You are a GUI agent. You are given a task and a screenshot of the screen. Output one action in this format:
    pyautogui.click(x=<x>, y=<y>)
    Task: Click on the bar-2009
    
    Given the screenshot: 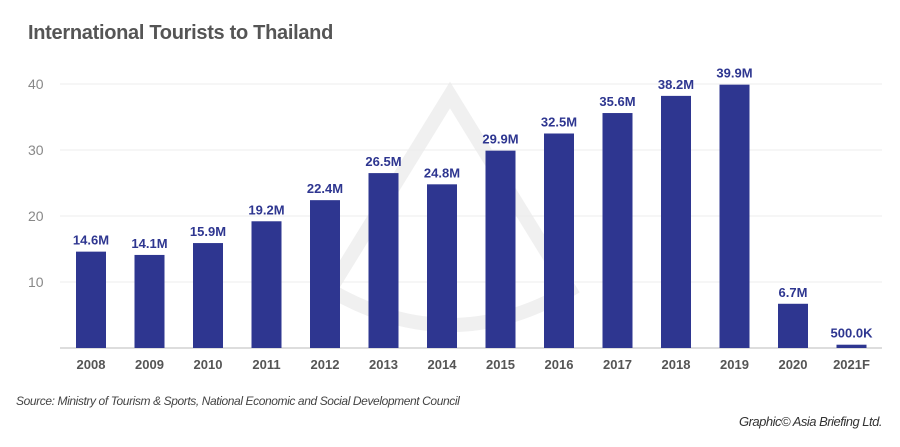 What is the action you would take?
    pyautogui.click(x=149, y=301)
    